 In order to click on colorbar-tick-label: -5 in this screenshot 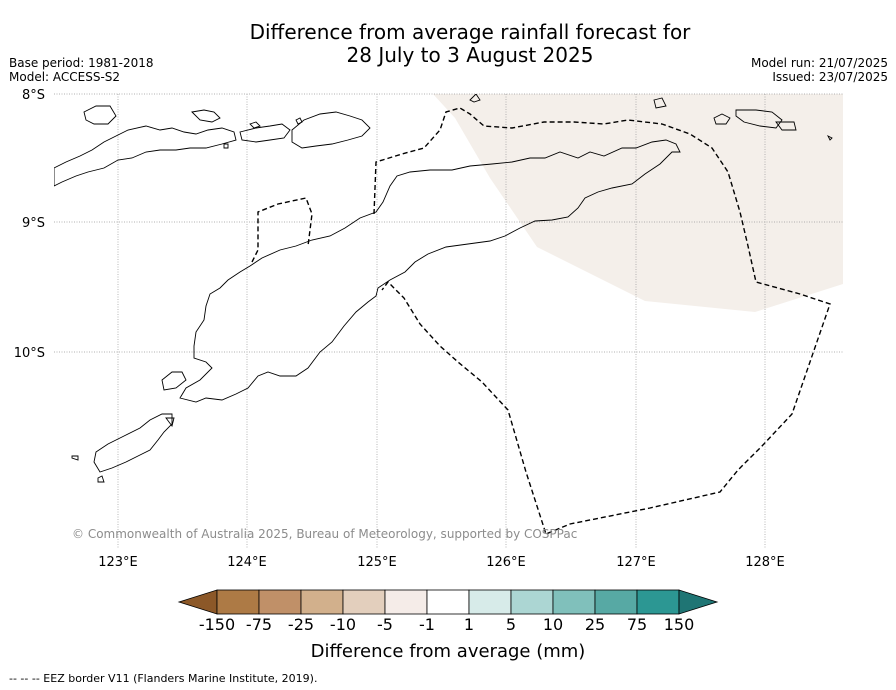, I will do `click(385, 624)`.